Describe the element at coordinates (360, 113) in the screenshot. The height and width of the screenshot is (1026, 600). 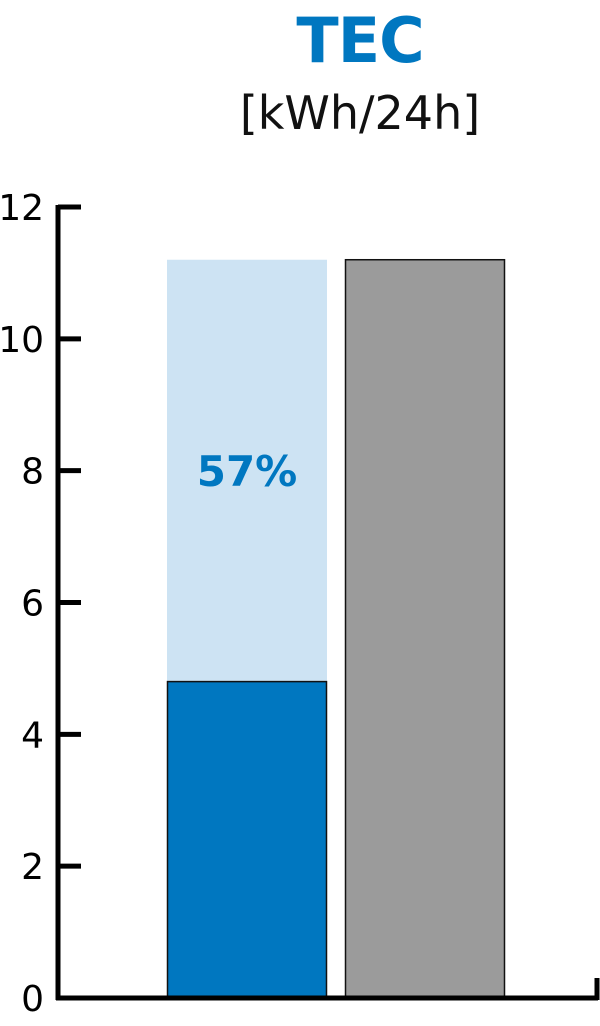
I see `unit-label: [kWh/24h]` at that location.